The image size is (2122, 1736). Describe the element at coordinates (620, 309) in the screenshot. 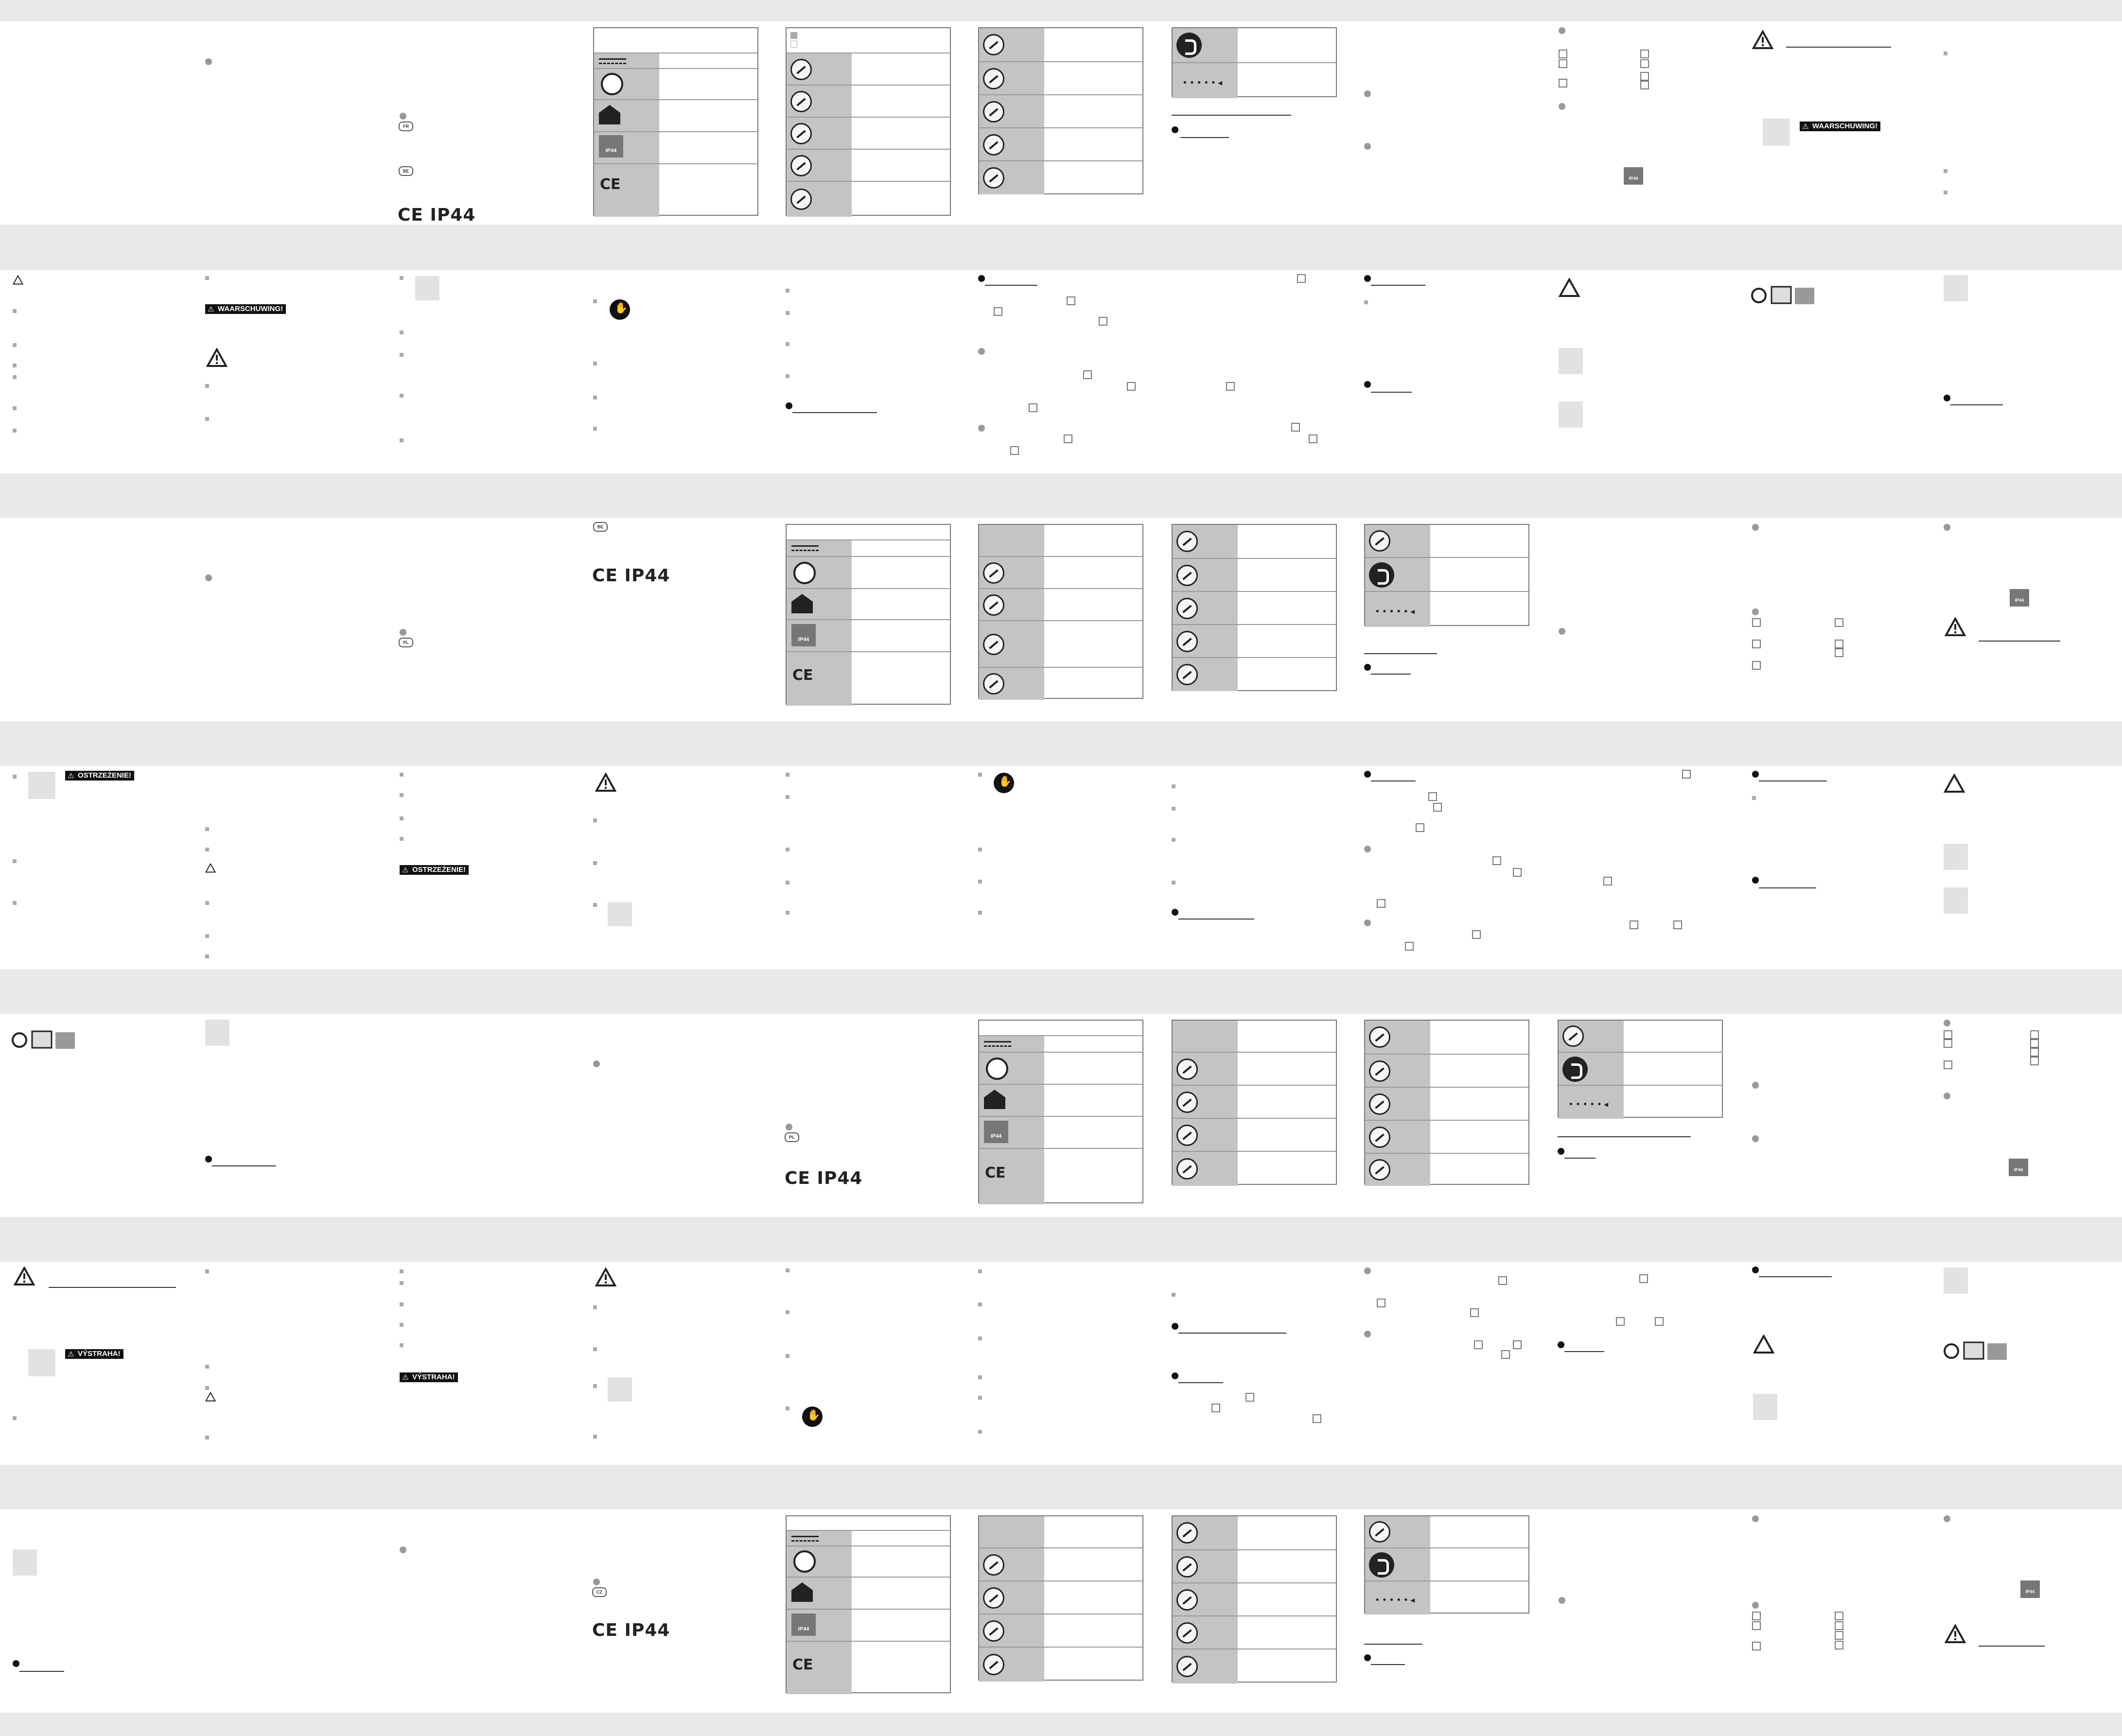

I see `gloves-icon` at that location.